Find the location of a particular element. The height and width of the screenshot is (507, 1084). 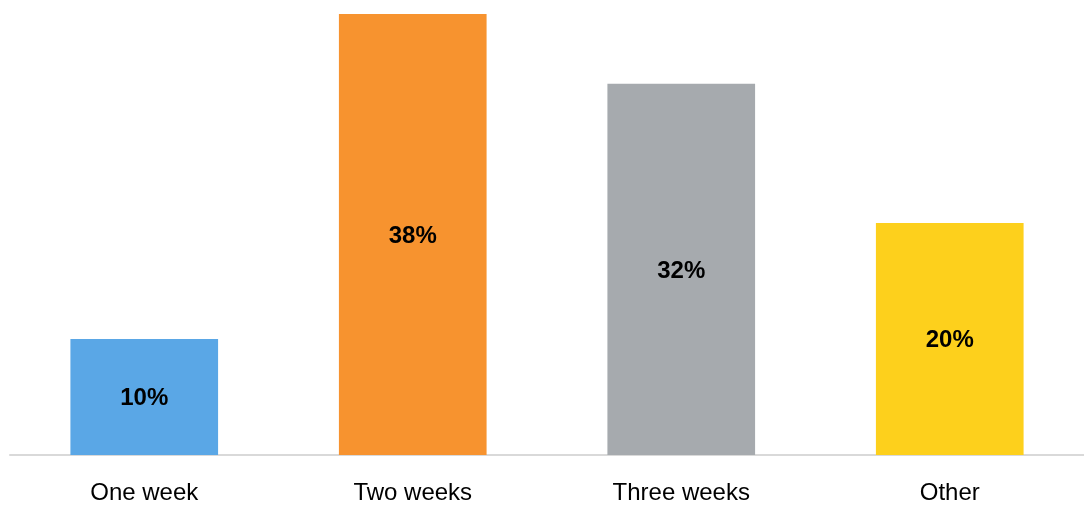

data-label: 38% is located at coordinates (412, 234).